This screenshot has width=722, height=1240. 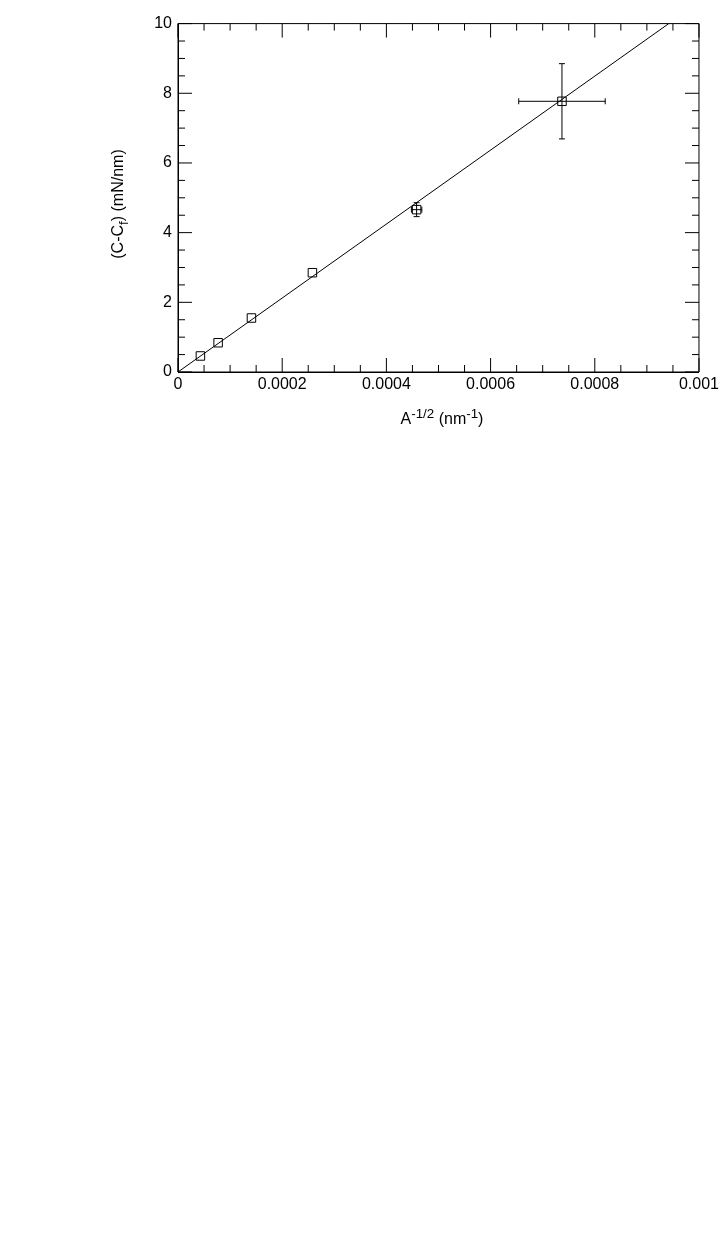 I want to click on y-tick-label: 4, so click(x=168, y=232).